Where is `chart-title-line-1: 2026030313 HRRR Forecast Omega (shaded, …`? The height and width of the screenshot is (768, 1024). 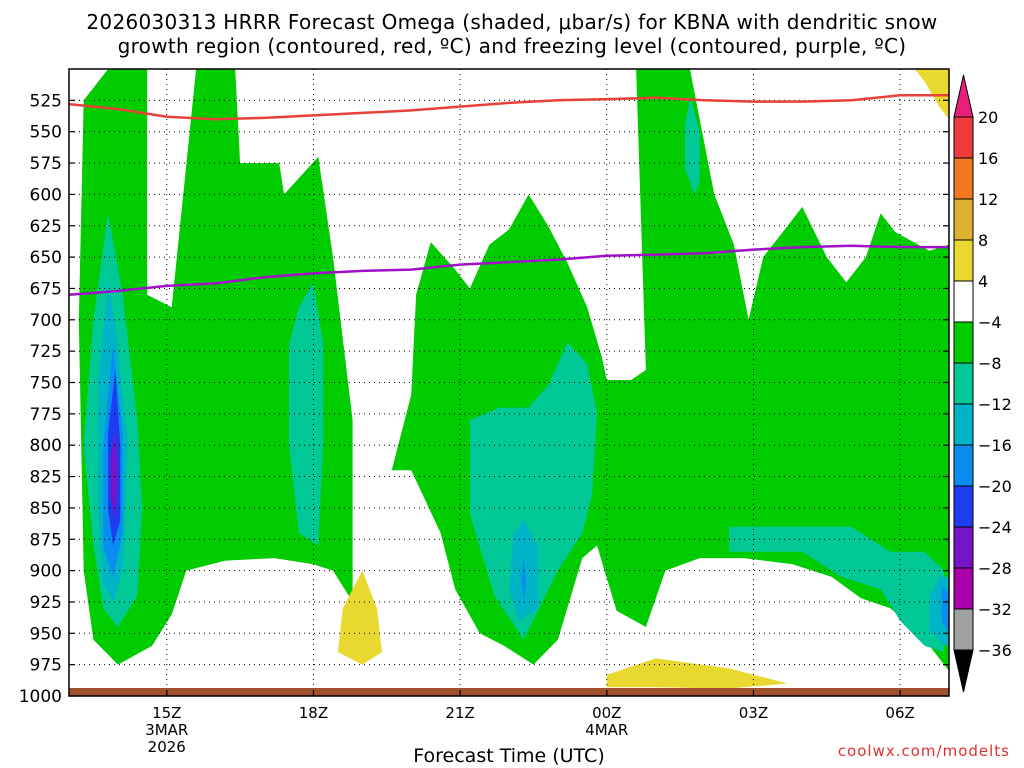
chart-title-line-1: 2026030313 HRRR Forecast Omega (shaded, … is located at coordinates (512, 22).